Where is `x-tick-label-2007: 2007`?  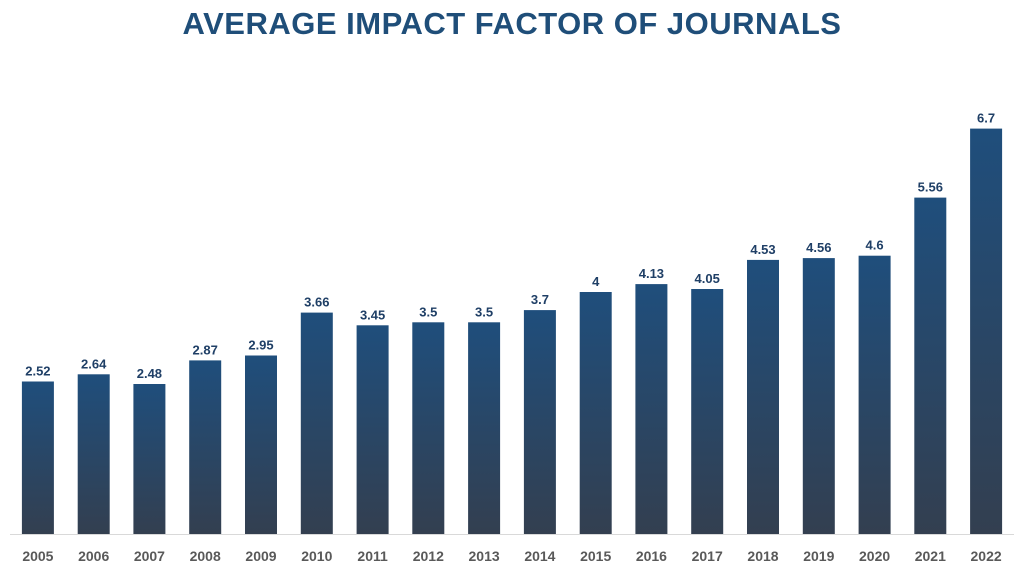 x-tick-label-2007: 2007 is located at coordinates (149, 556).